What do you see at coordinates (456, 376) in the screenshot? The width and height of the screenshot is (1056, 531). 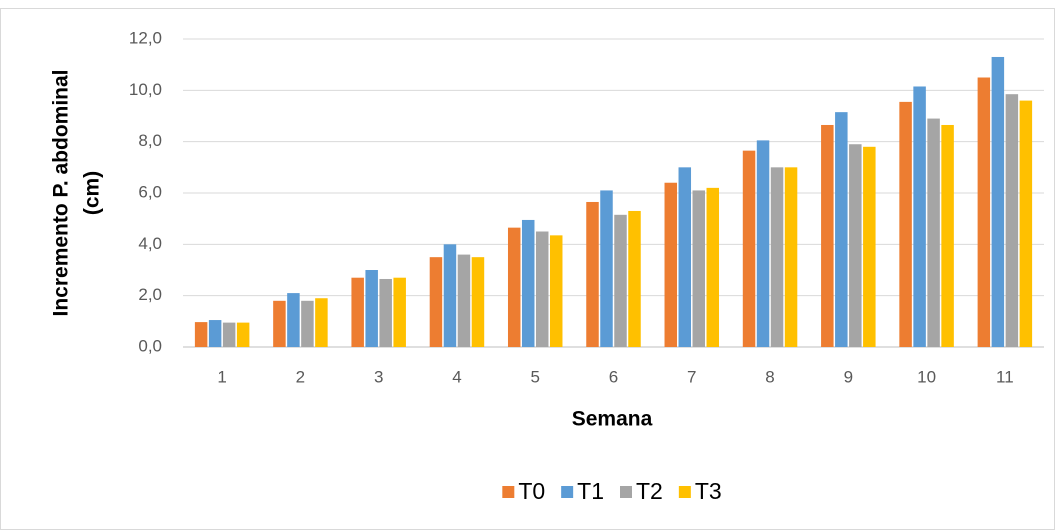 I see `x-tick-label: 4` at bounding box center [456, 376].